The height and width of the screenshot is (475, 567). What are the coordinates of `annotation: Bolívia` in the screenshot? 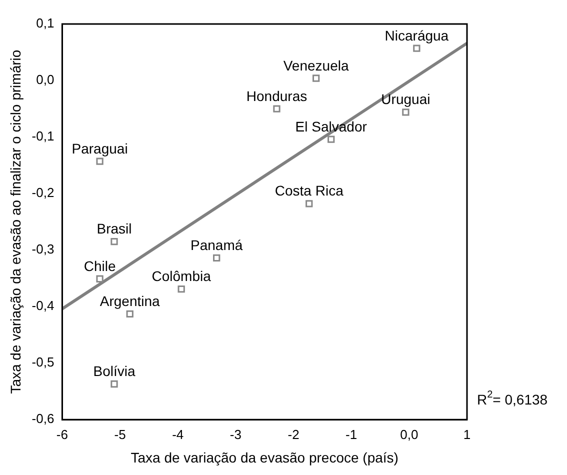 It's located at (114, 370).